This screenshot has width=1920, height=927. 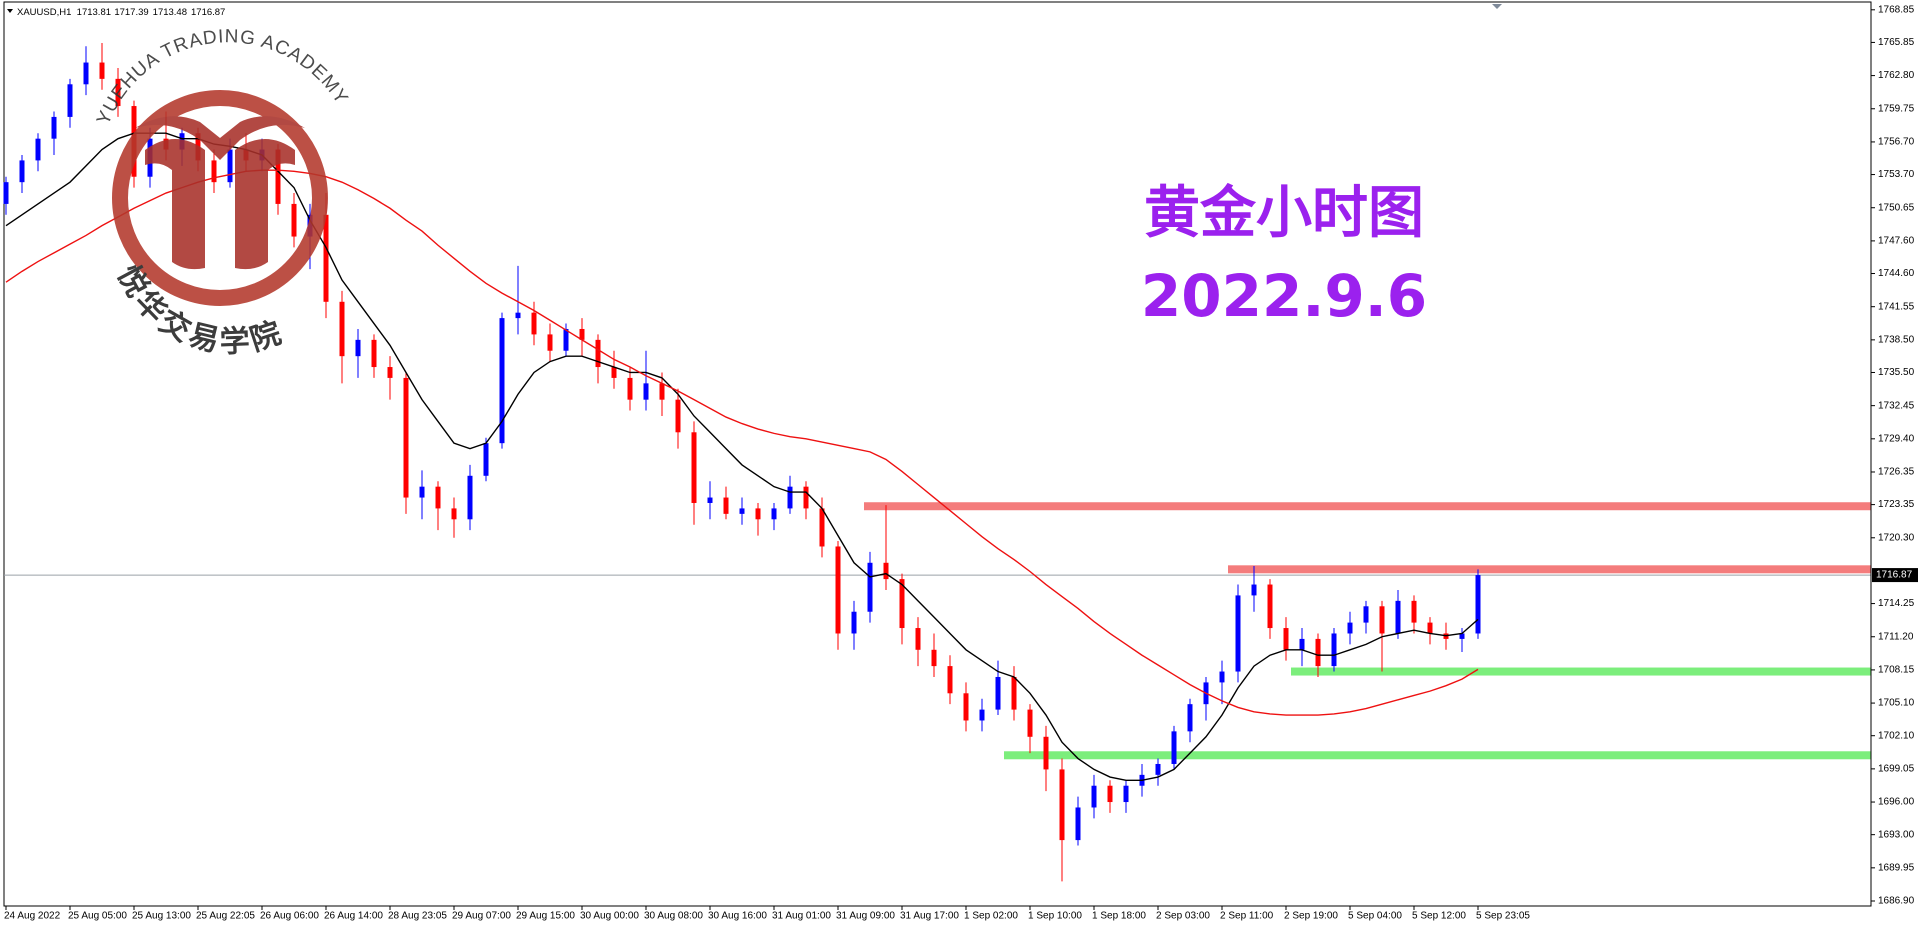 What do you see at coordinates (481, 916) in the screenshot?
I see `x-tick-label: 29 Aug 07:00` at bounding box center [481, 916].